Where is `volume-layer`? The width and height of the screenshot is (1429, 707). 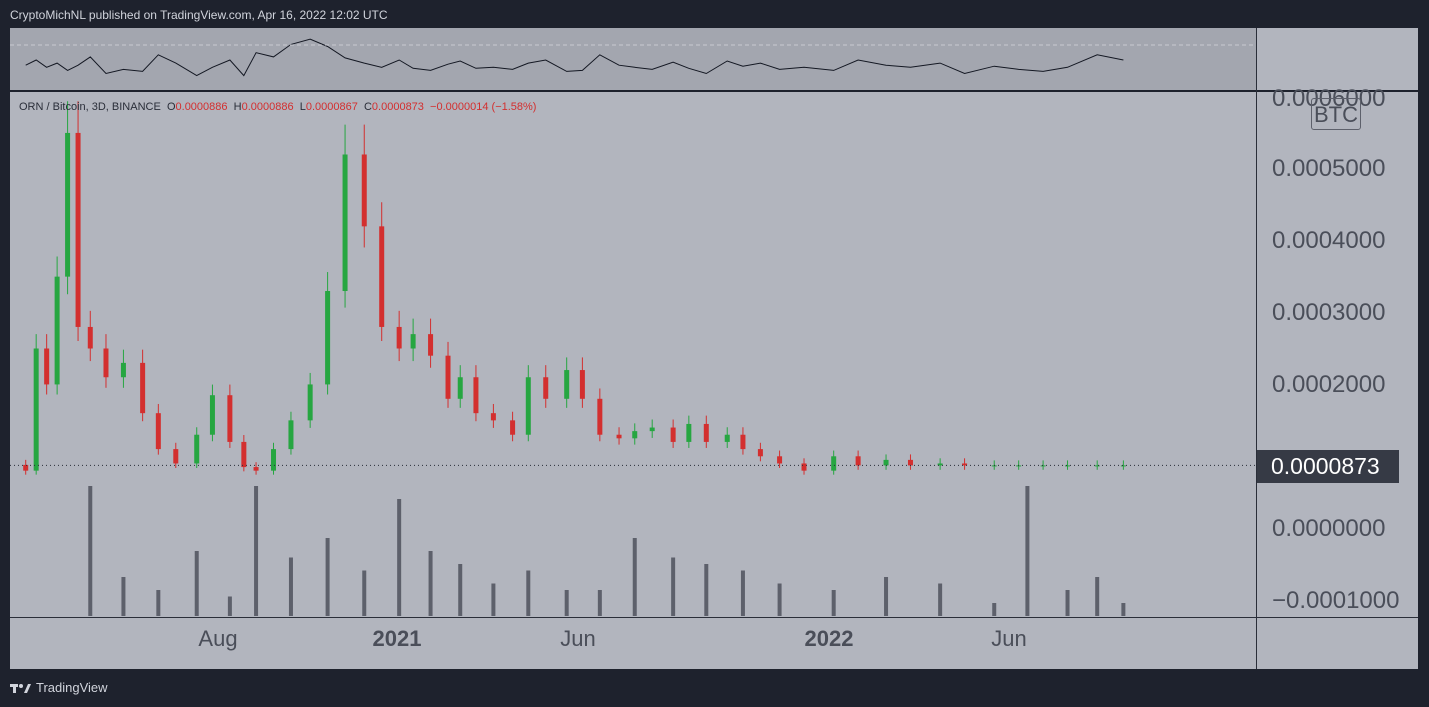
volume-layer is located at coordinates (606, 551).